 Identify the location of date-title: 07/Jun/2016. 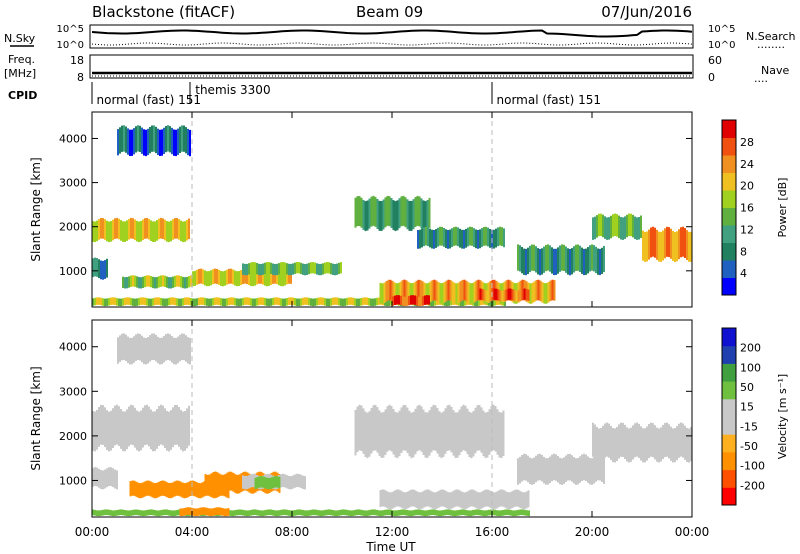
(646, 12).